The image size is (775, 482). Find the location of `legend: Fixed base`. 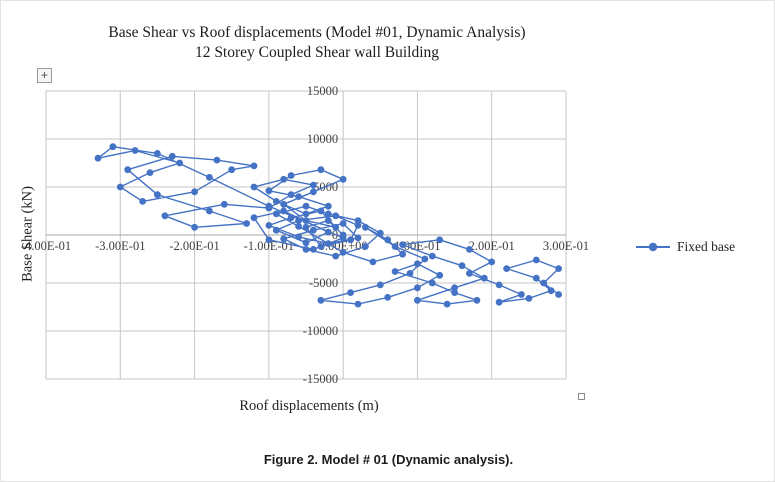

legend: Fixed base is located at coordinates (685, 247).